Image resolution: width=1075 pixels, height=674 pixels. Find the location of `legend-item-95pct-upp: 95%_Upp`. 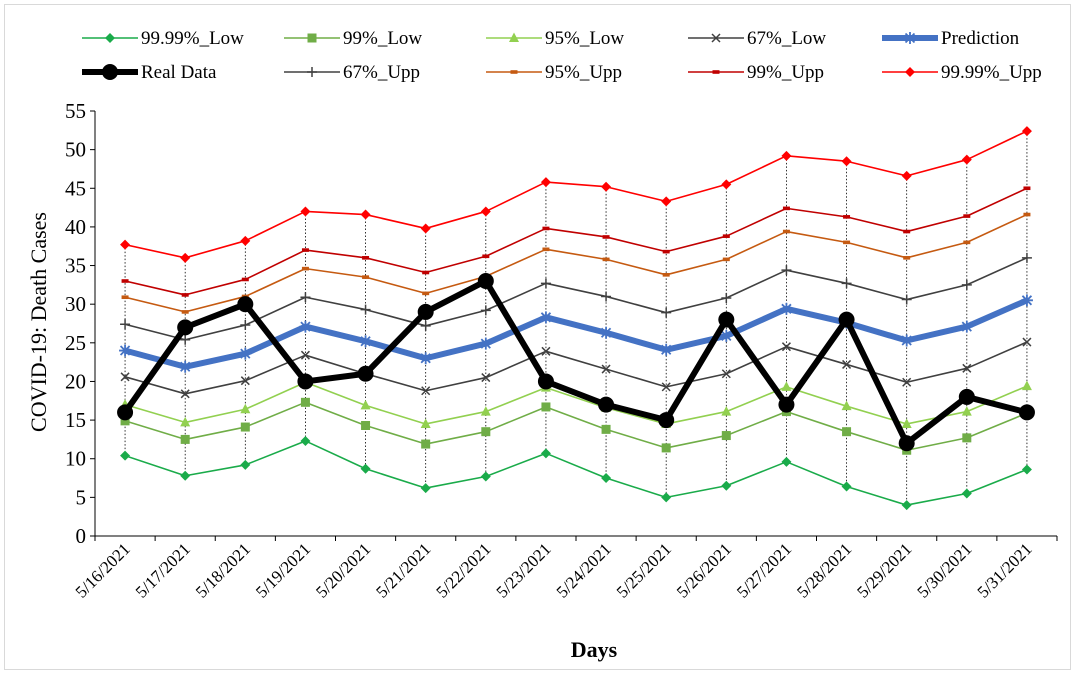

legend-item-95pct-upp: 95%_Upp is located at coordinates (554, 72).